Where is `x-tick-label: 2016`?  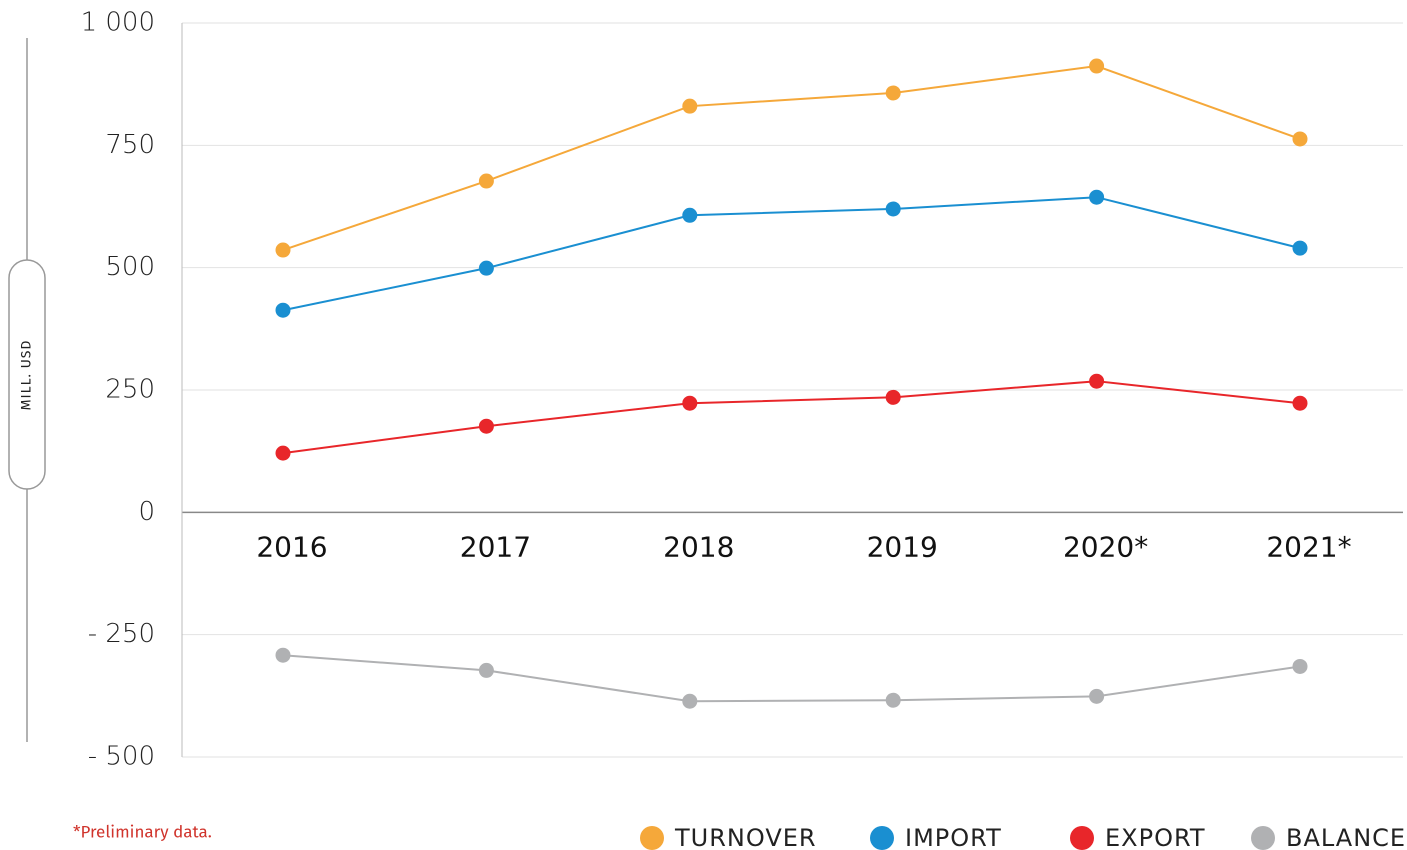
x-tick-label: 2016 is located at coordinates (291, 546).